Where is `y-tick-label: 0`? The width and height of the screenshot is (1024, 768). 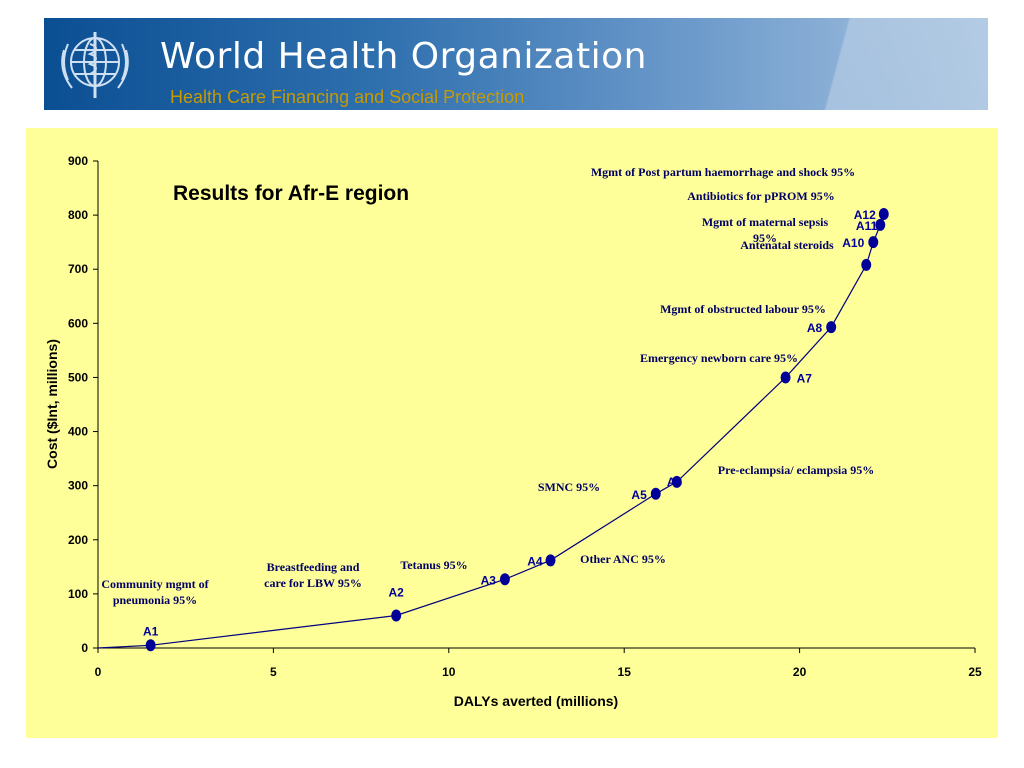 y-tick-label: 0 is located at coordinates (84, 648).